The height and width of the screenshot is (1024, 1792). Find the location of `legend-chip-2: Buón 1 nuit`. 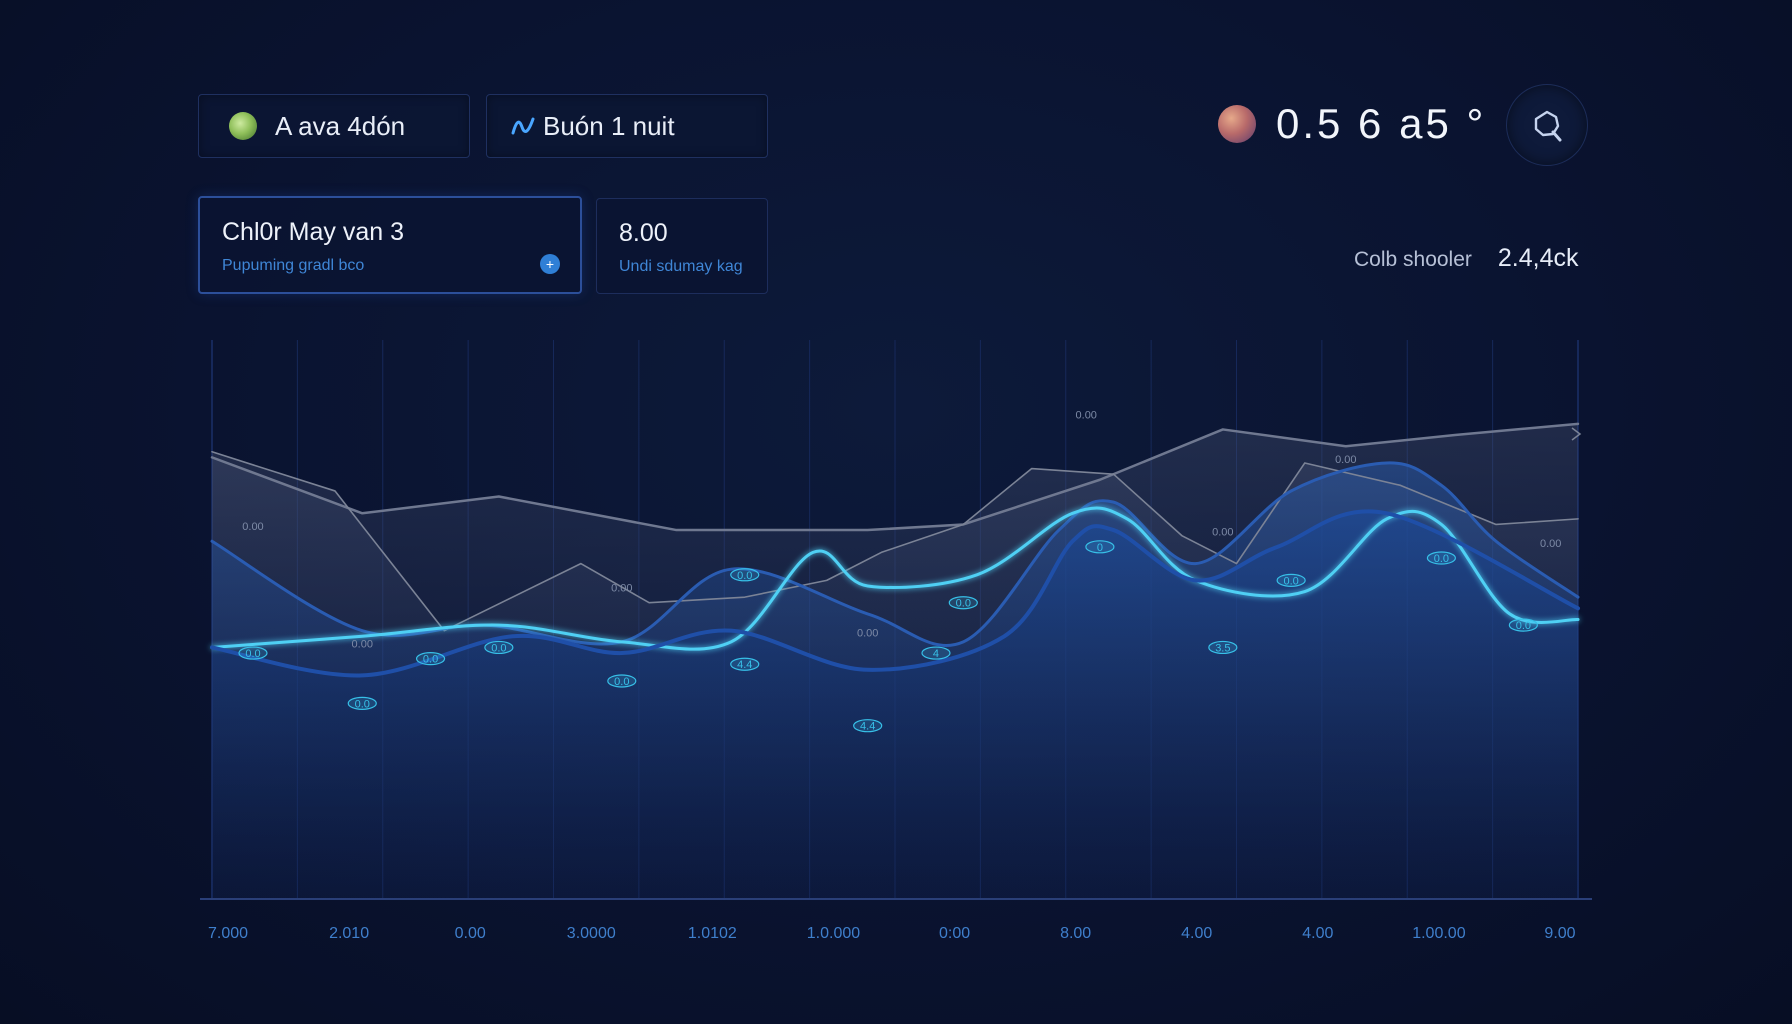

legend-chip-2: Buón 1 nuit is located at coordinates (627, 126).